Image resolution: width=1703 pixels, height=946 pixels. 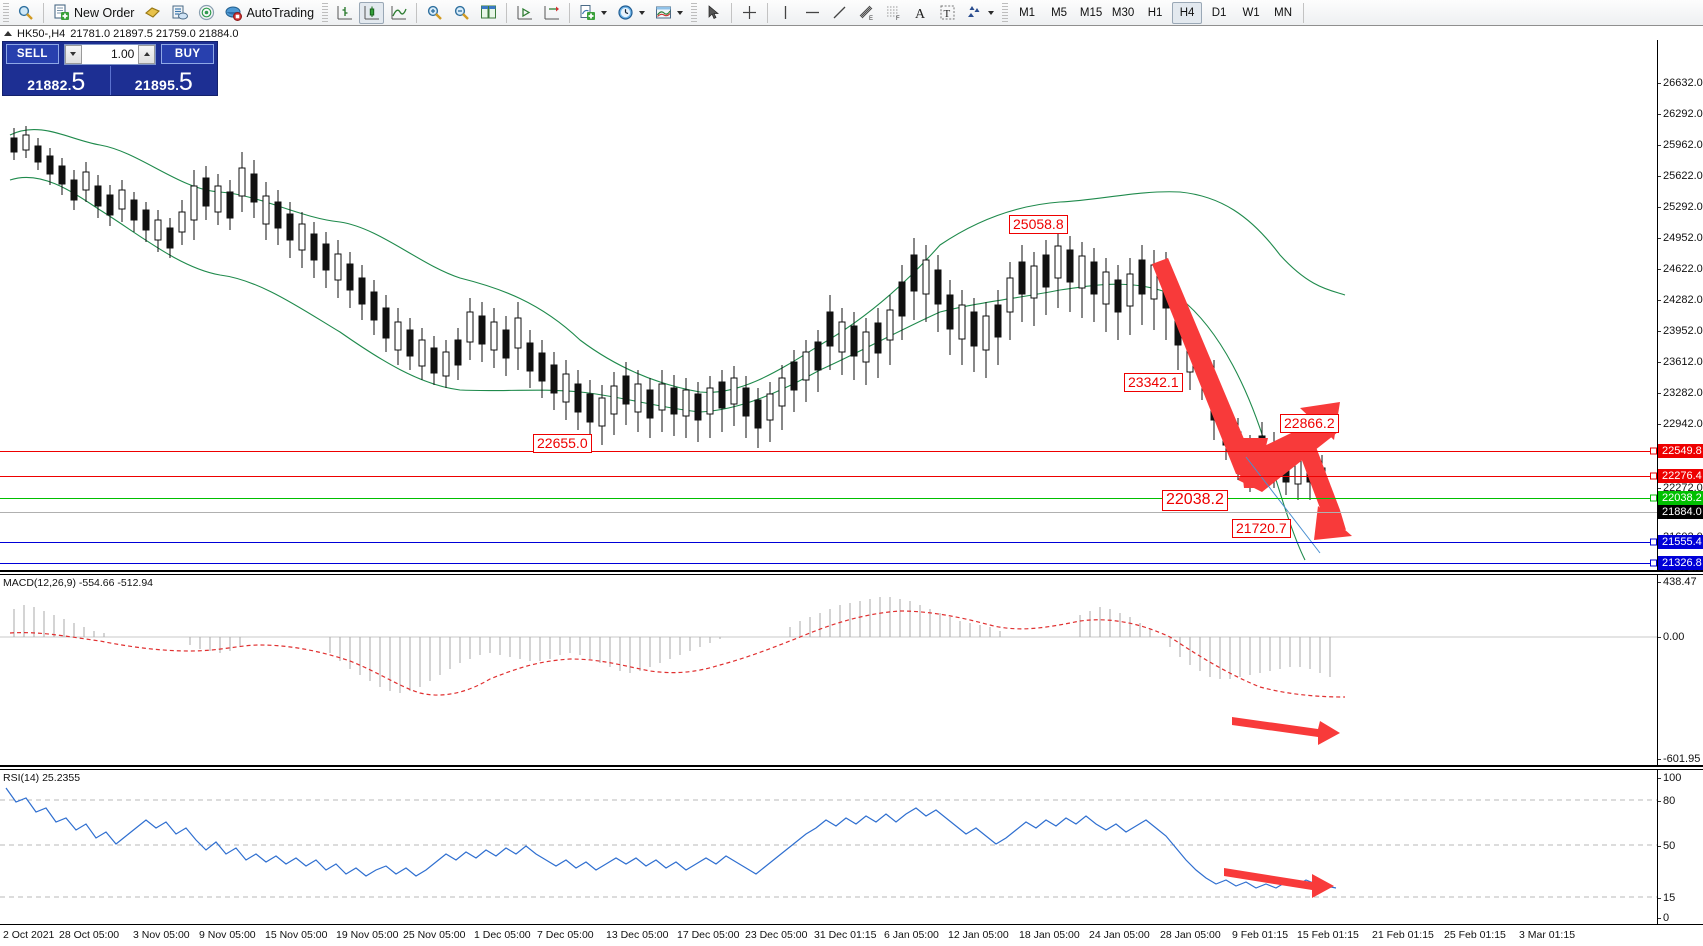 I want to click on line-chart-button, so click(x=398, y=13).